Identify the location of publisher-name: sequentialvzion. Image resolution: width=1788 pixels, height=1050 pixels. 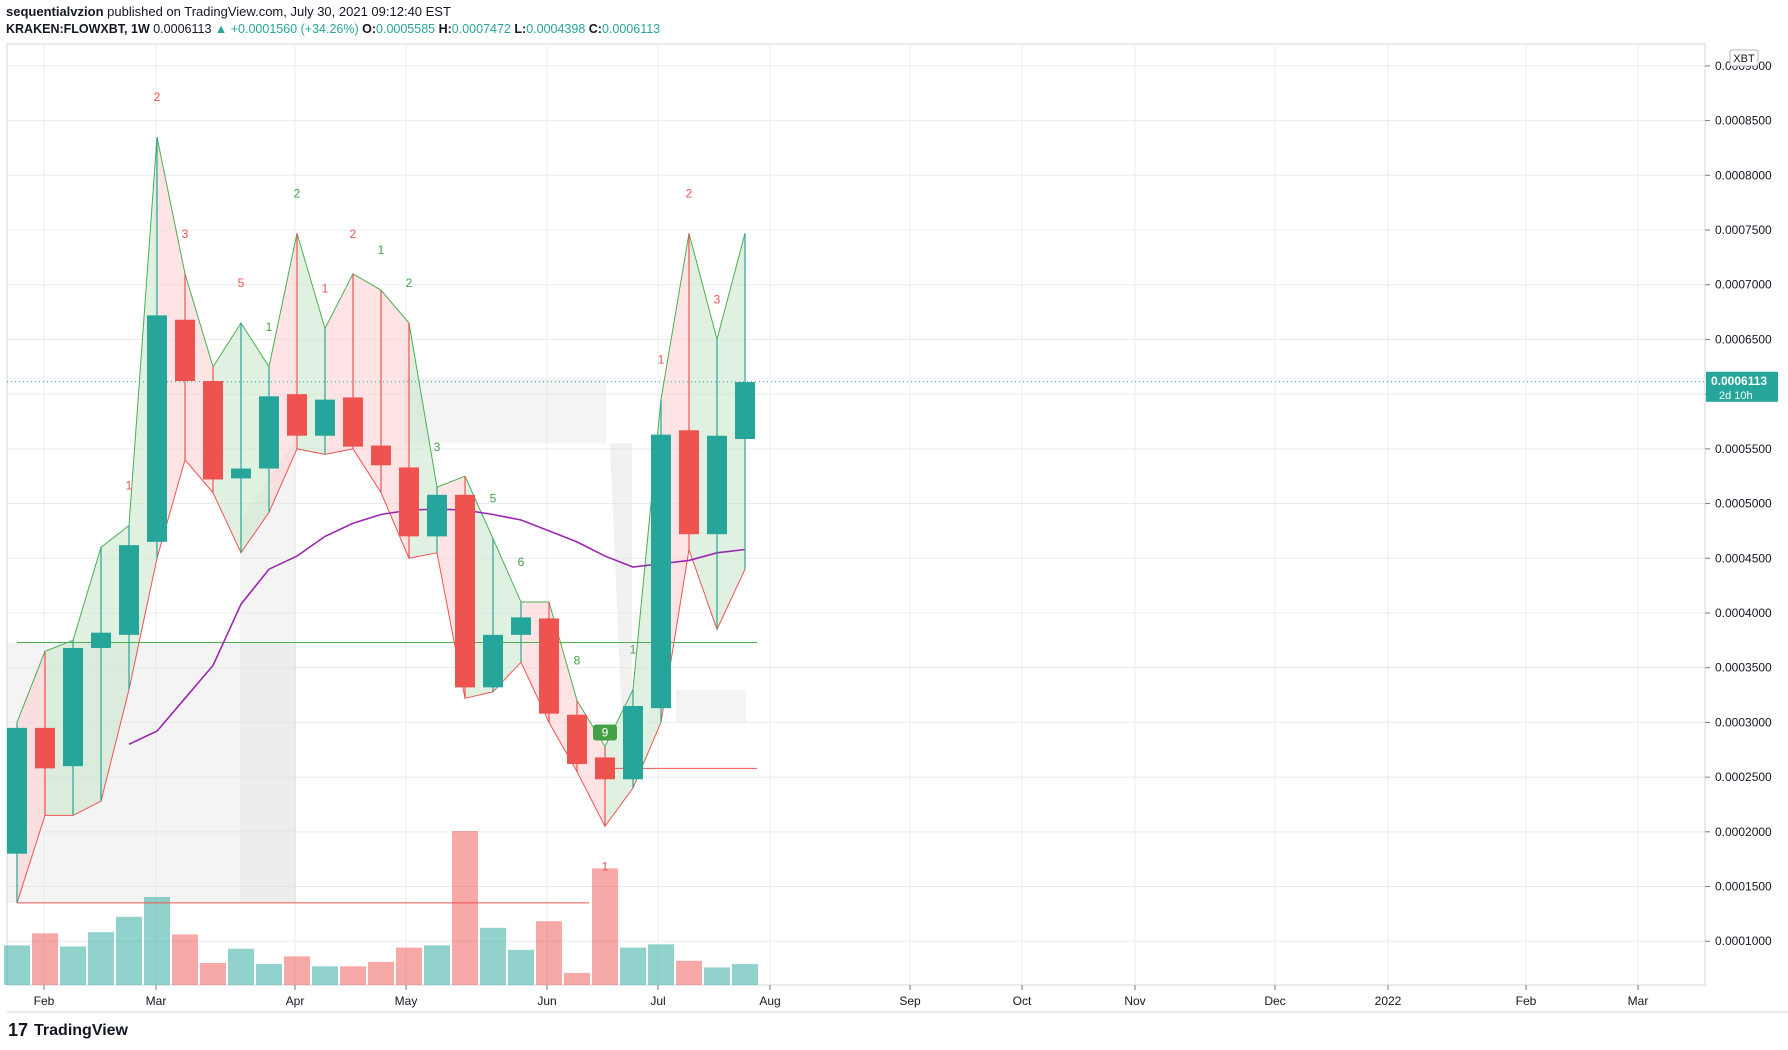
(55, 11).